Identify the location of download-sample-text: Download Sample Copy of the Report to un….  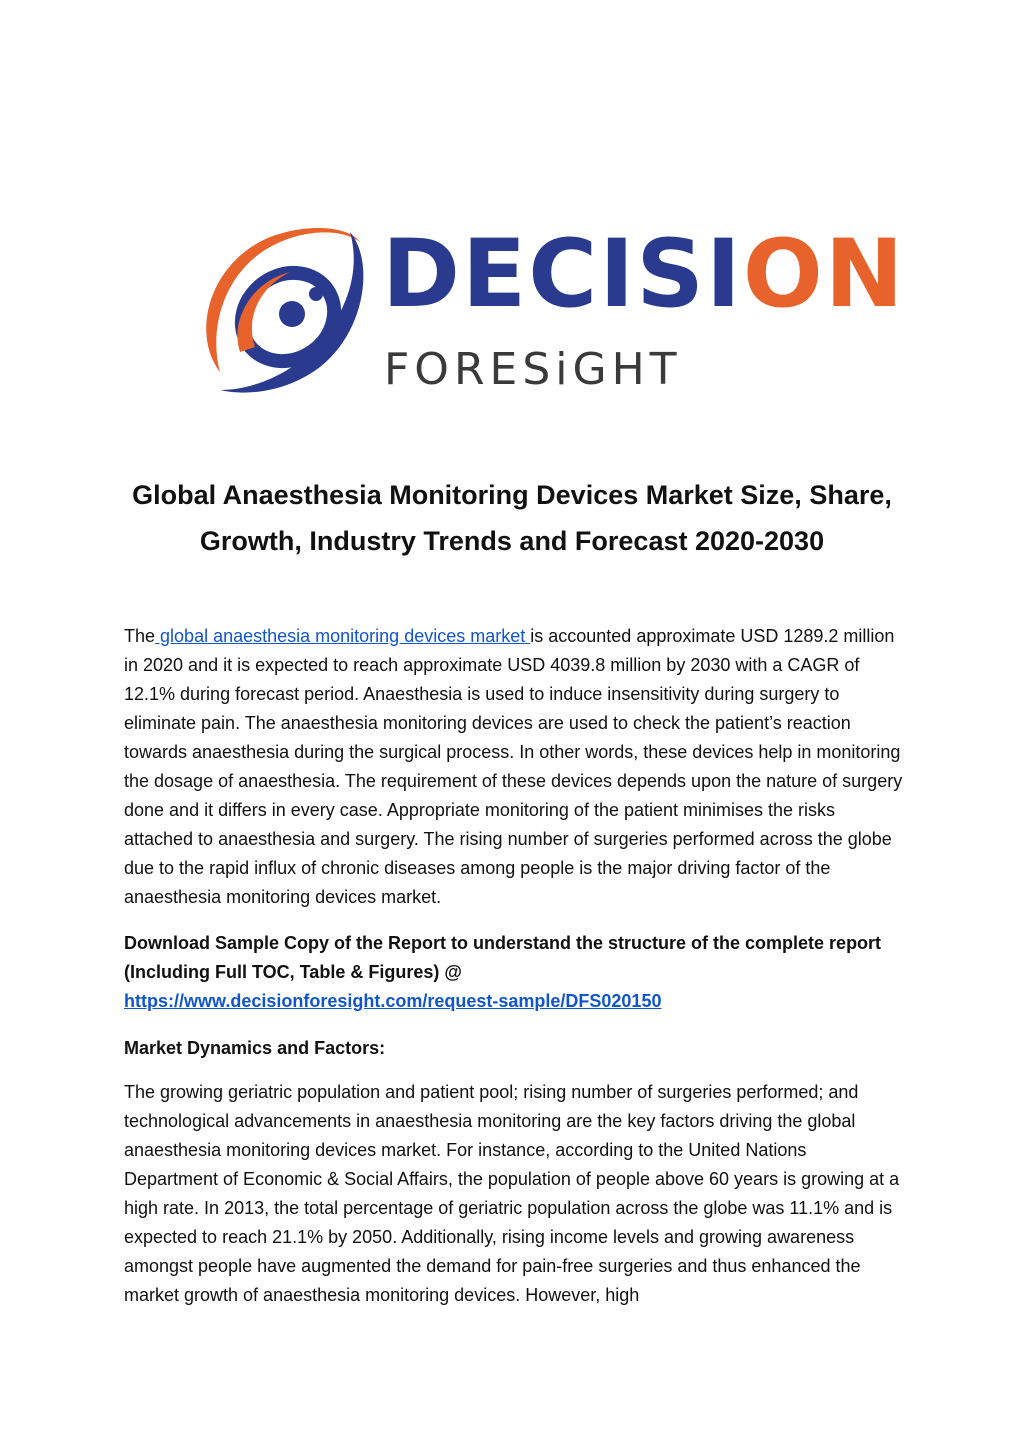
(503, 957).